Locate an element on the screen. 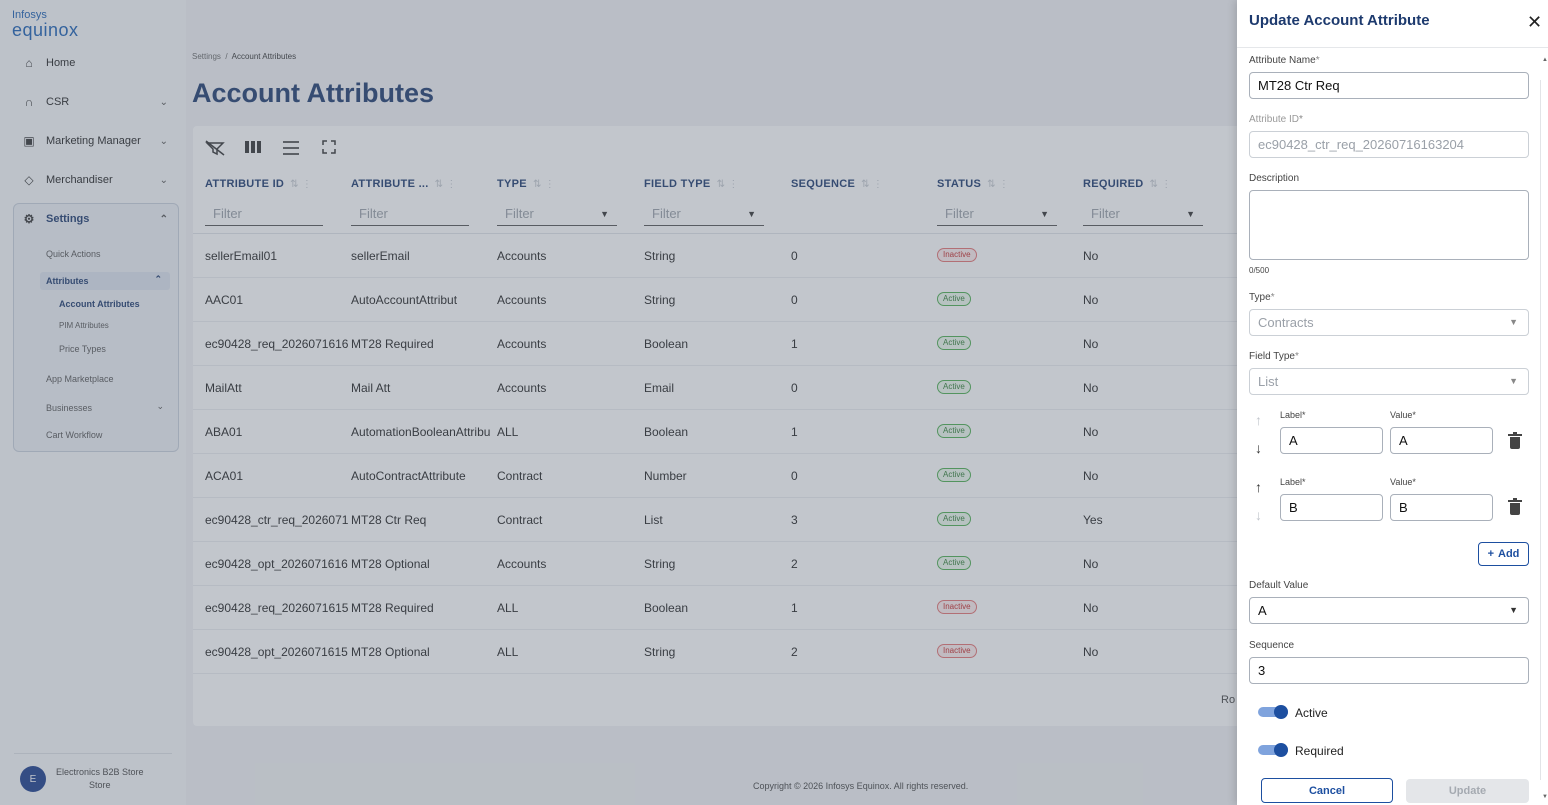 Image resolution: width=1548 pixels, height=805 pixels. table-cell-field-type: String is located at coordinates (660, 256).